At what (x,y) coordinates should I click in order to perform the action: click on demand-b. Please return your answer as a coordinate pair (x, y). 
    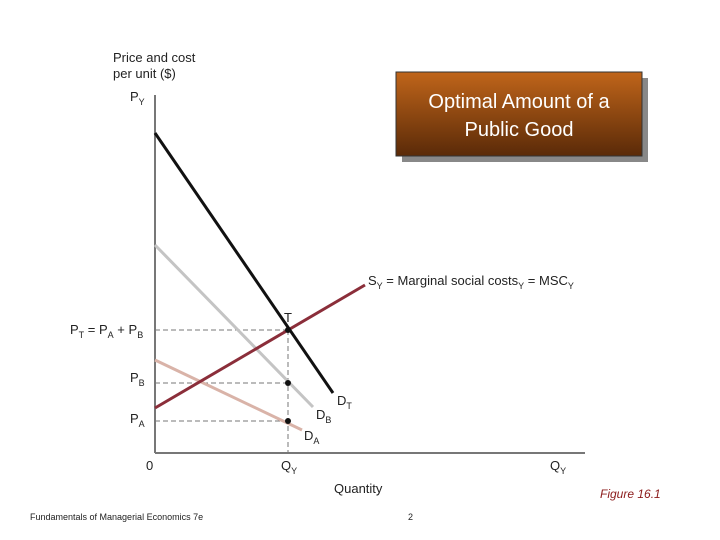
    Looking at the image, I should click on (234, 326).